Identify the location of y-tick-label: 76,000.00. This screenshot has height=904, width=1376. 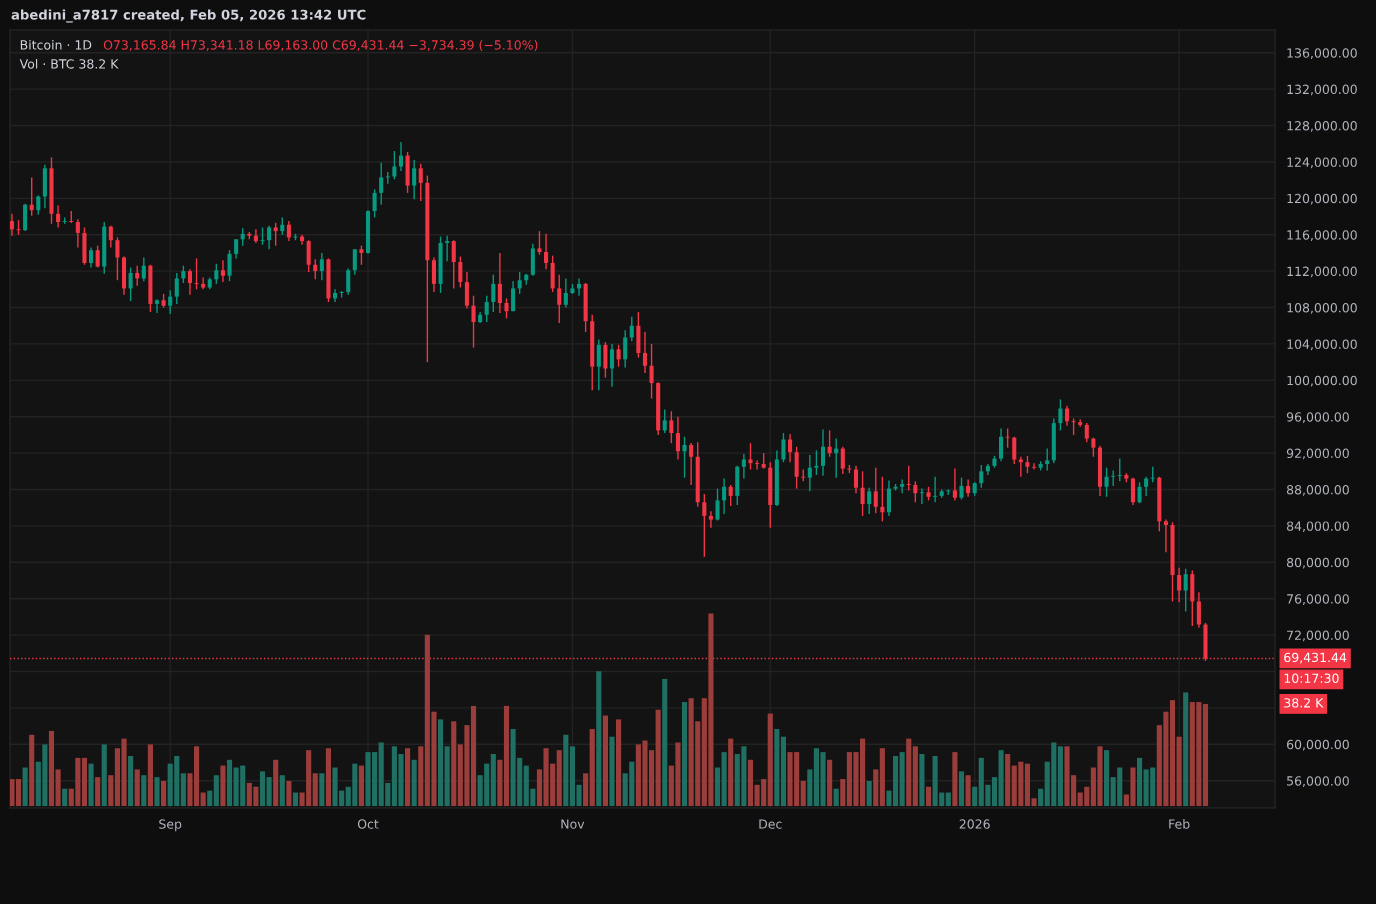
(1318, 599).